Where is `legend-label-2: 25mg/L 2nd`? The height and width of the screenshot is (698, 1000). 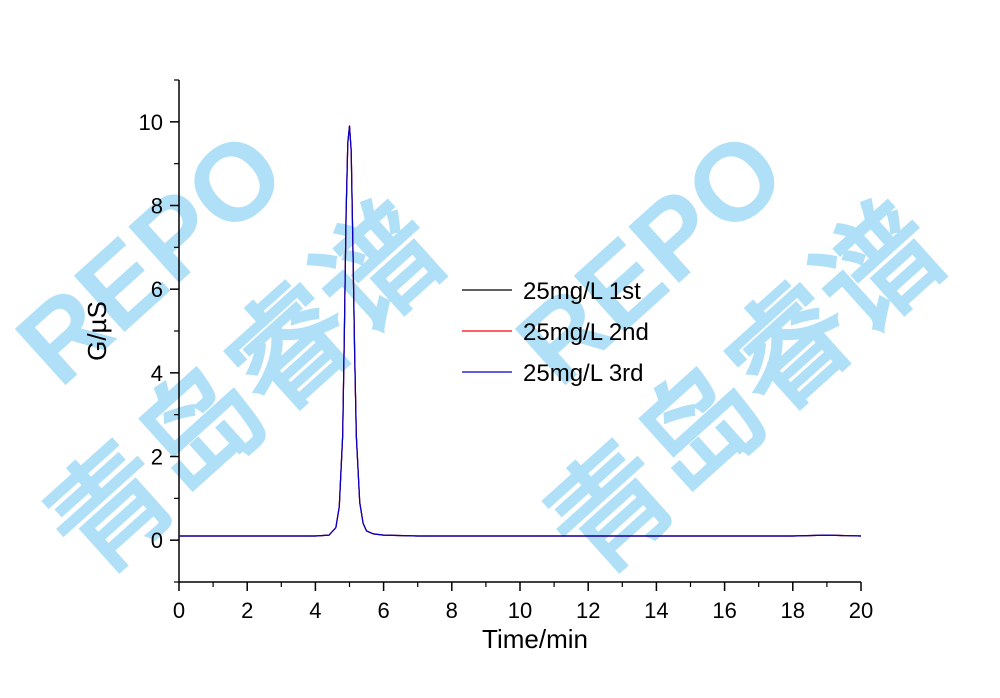 legend-label-2: 25mg/L 2nd is located at coordinates (586, 332).